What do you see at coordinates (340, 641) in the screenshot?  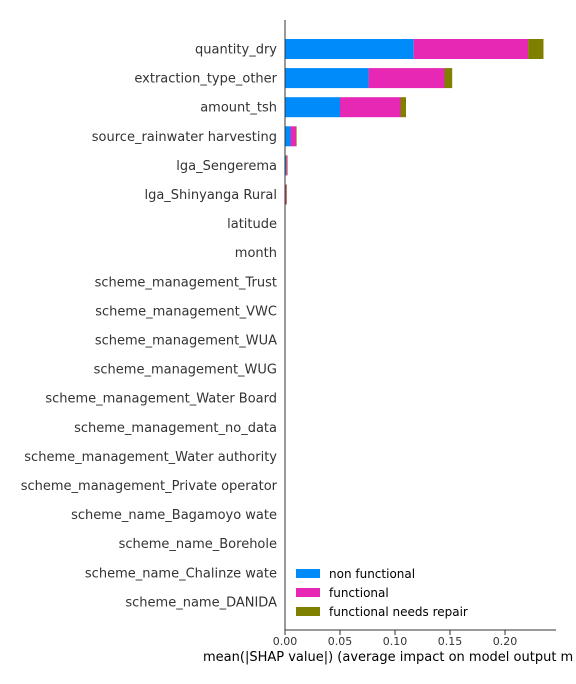 I see `x-tick-label: 0.05` at bounding box center [340, 641].